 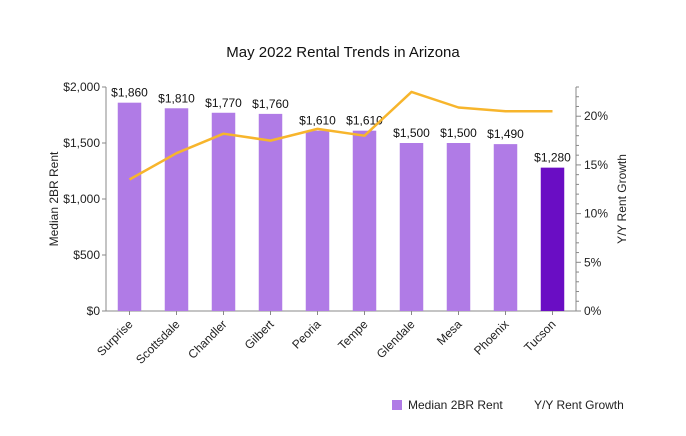 What do you see at coordinates (353, 335) in the screenshot?
I see `x-tick-label: Tempe` at bounding box center [353, 335].